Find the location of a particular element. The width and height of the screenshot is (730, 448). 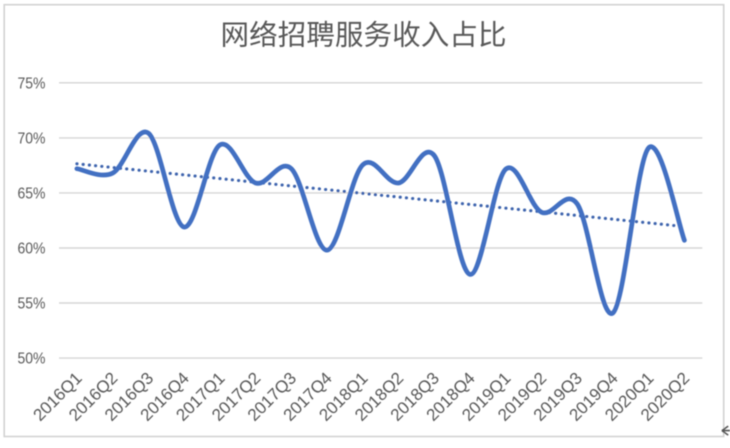

svg-text: 60% is located at coordinates (32, 249).